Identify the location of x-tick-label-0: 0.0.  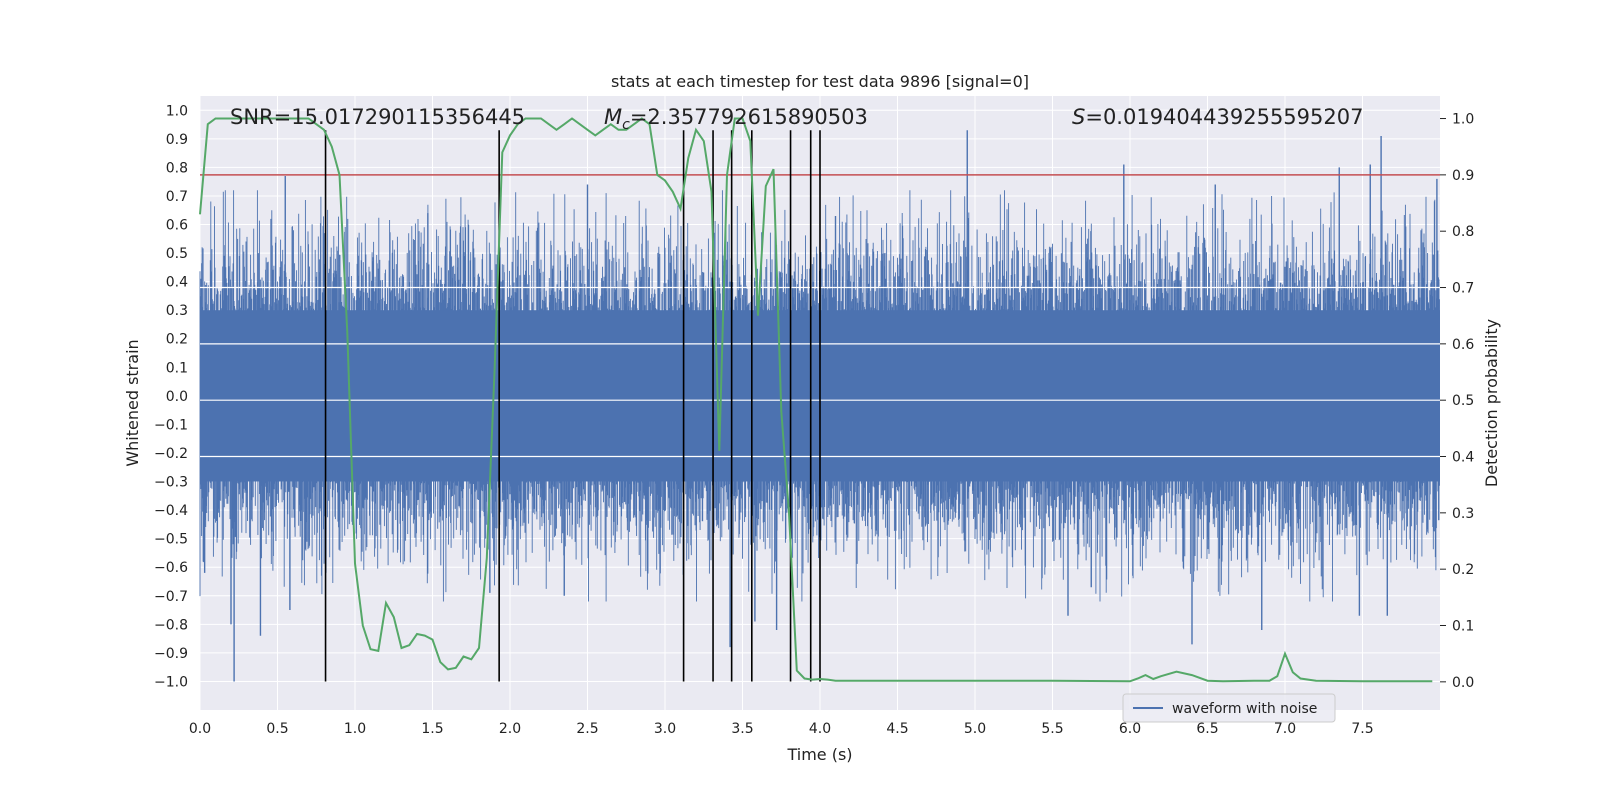
(200, 729).